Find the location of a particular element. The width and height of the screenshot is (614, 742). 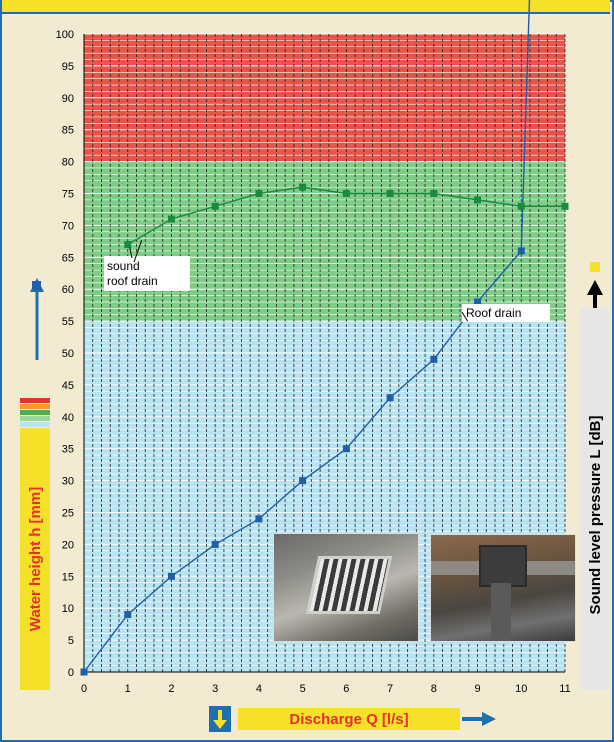

down-arrow-icon is located at coordinates (220, 719).